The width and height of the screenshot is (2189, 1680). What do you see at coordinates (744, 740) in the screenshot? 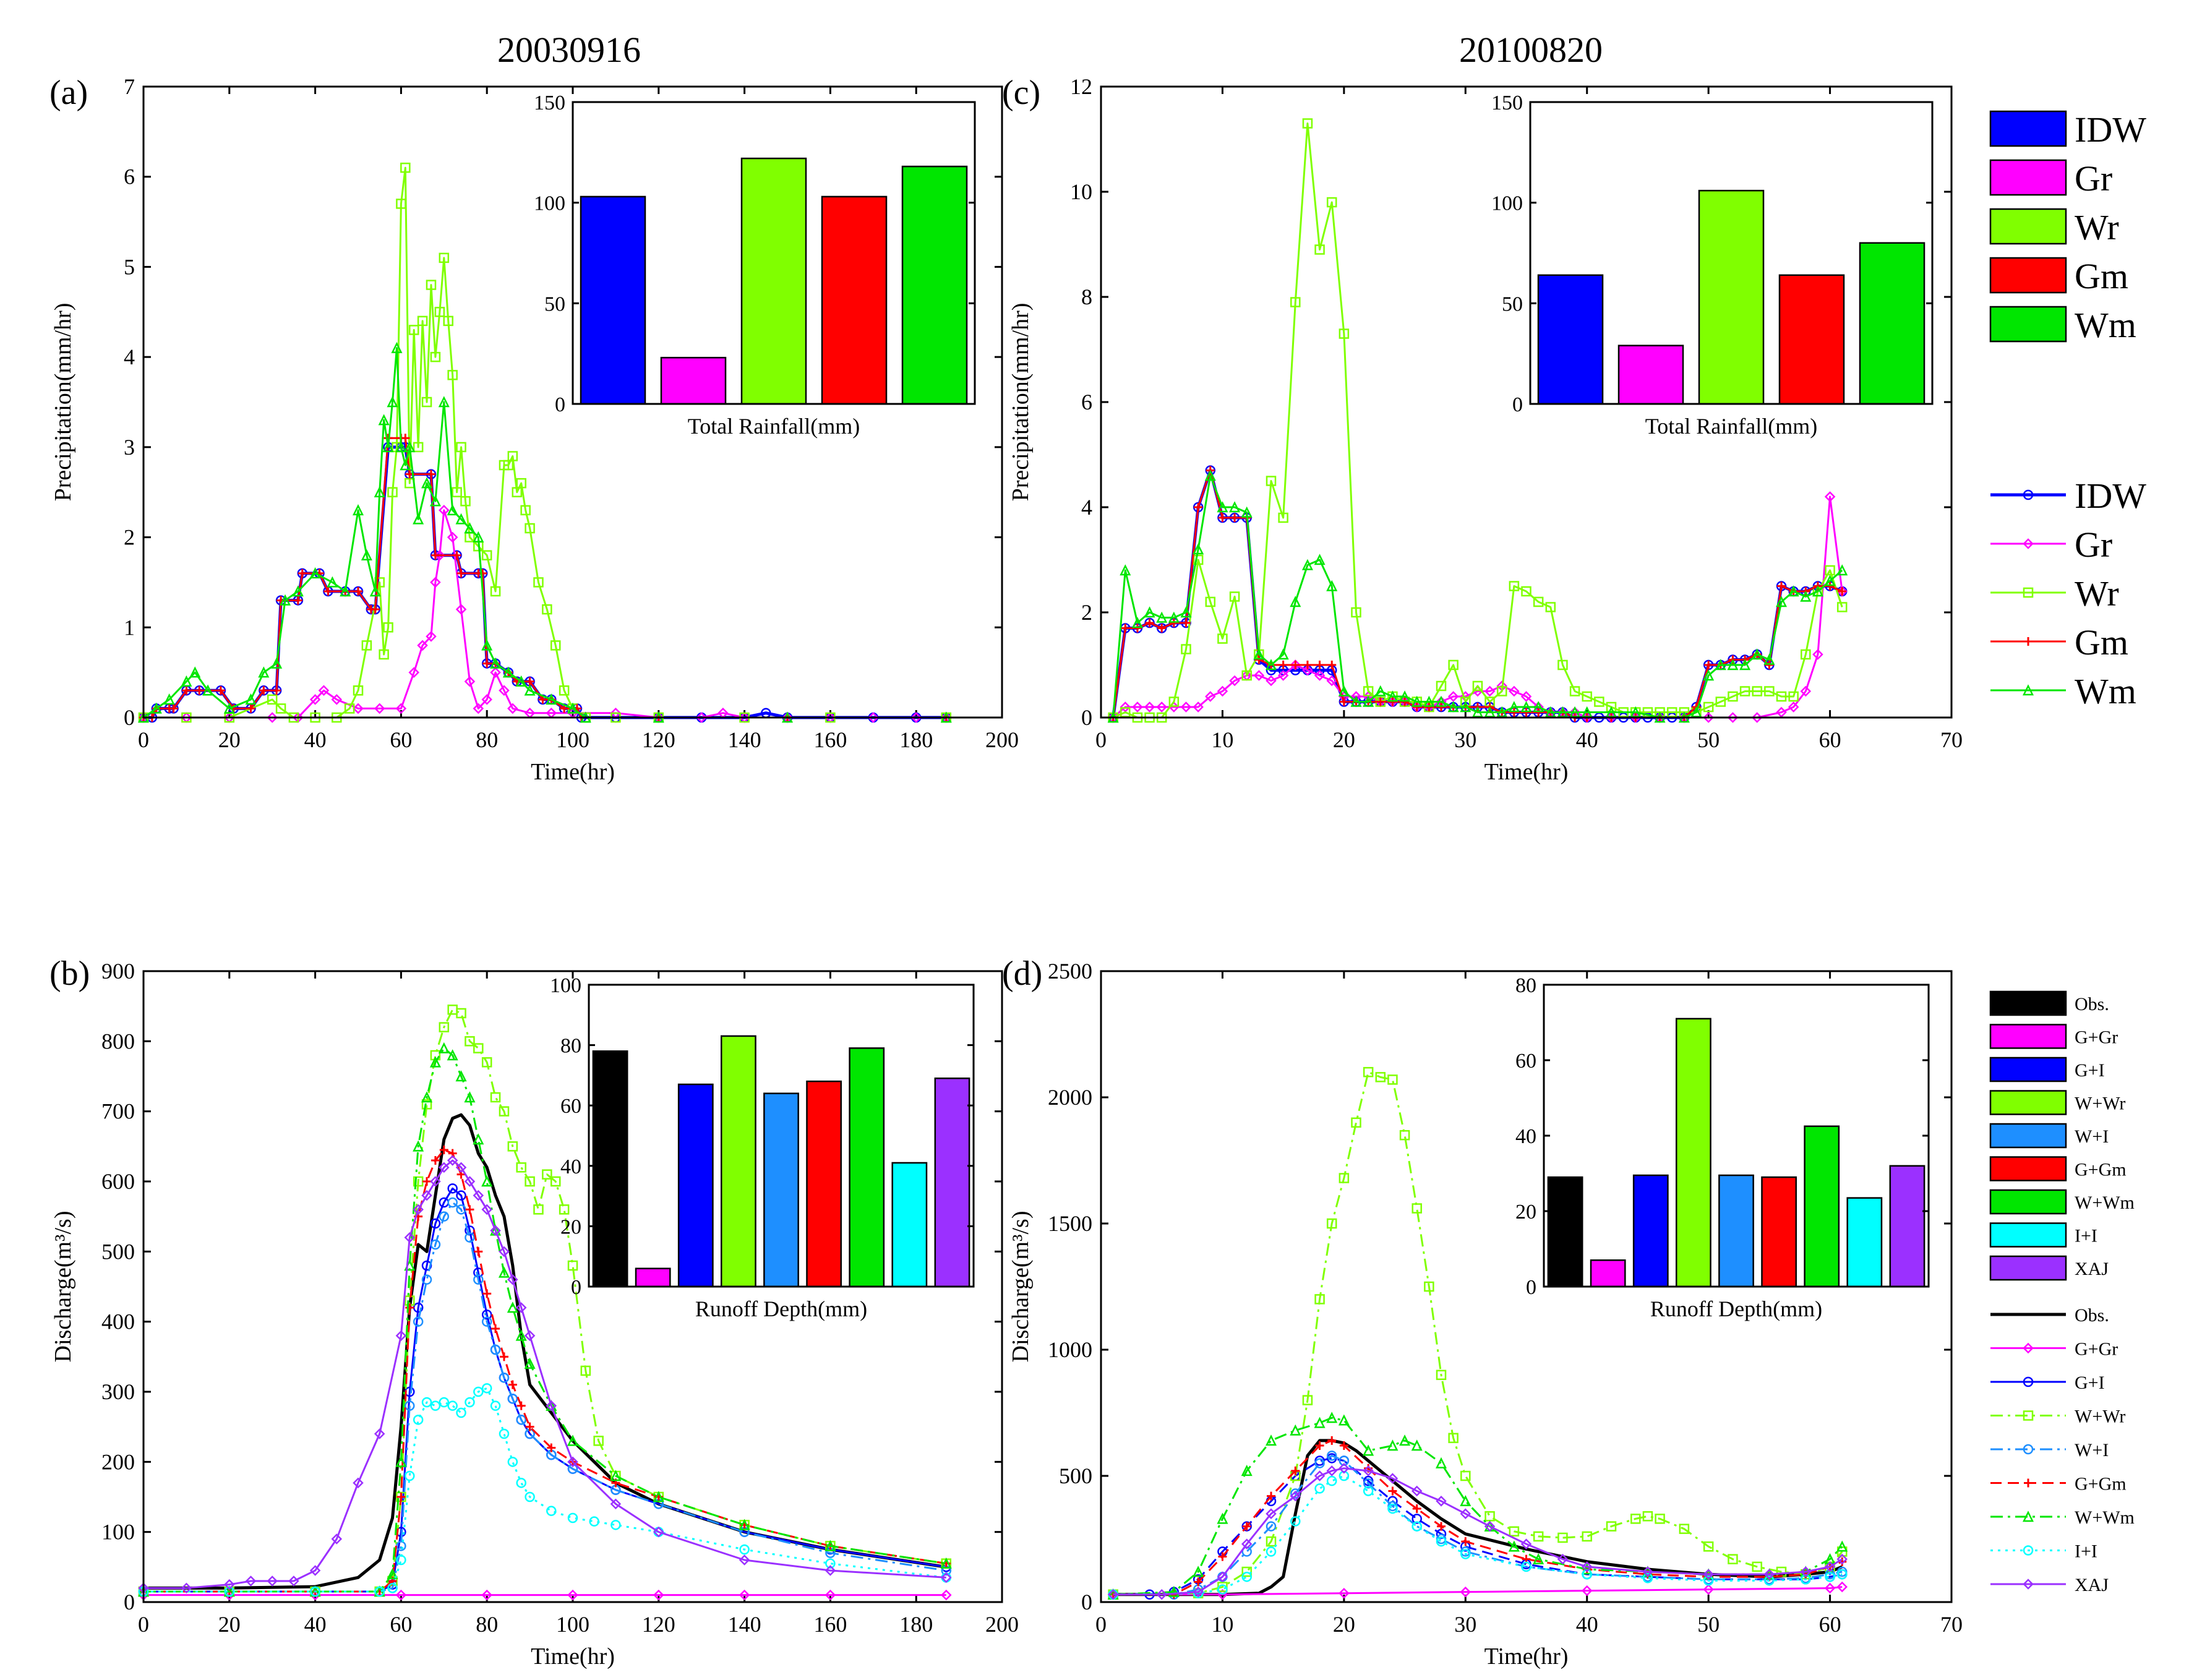
I see `x-tick-label: 140` at bounding box center [744, 740].